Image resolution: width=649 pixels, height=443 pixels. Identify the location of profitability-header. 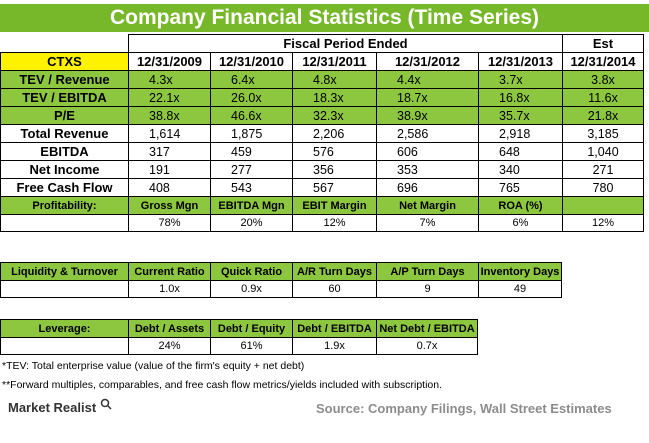
(603, 205).